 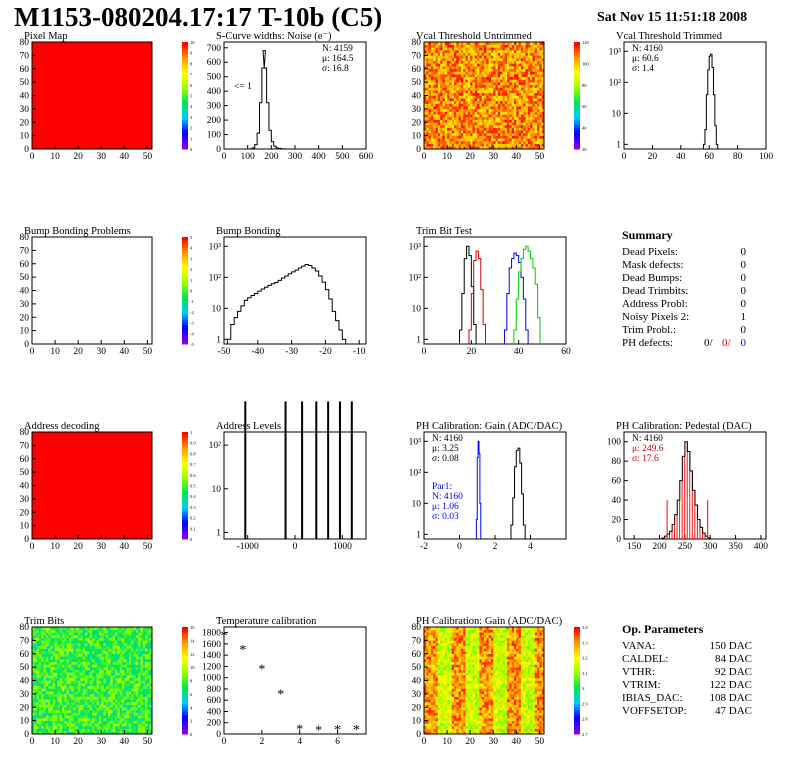 What do you see at coordinates (44, 621) in the screenshot?
I see `chart-title: Trim Bits` at bounding box center [44, 621].